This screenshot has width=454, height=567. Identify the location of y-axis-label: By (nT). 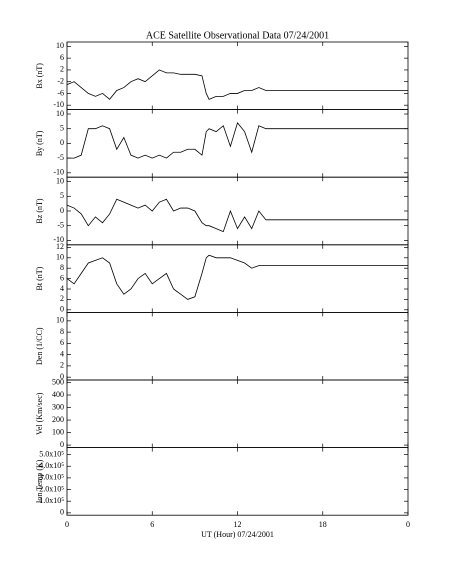
(39, 143).